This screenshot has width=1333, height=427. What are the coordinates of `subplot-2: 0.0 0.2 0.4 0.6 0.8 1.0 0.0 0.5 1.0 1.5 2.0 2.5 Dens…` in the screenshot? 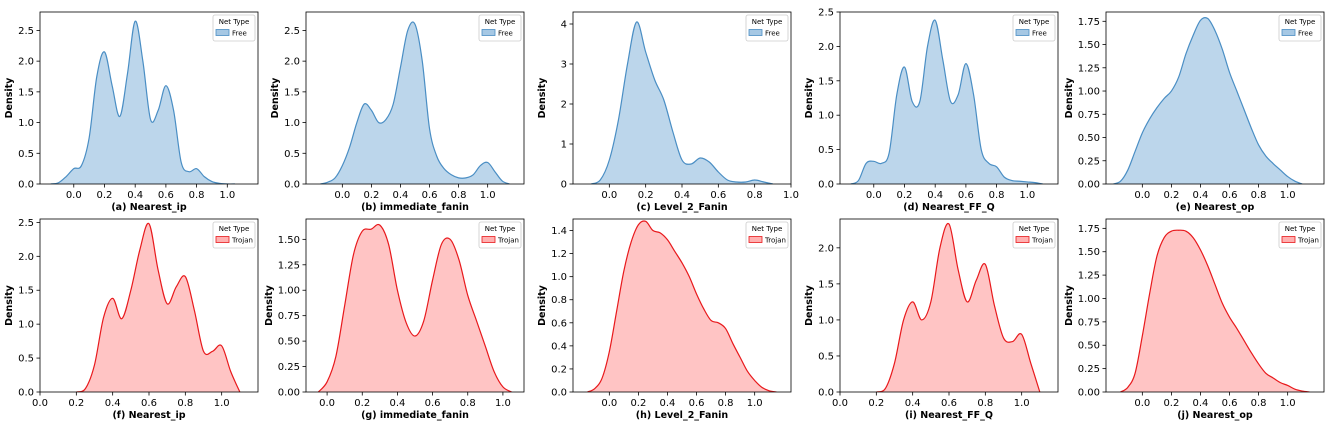 It's located at (397, 112).